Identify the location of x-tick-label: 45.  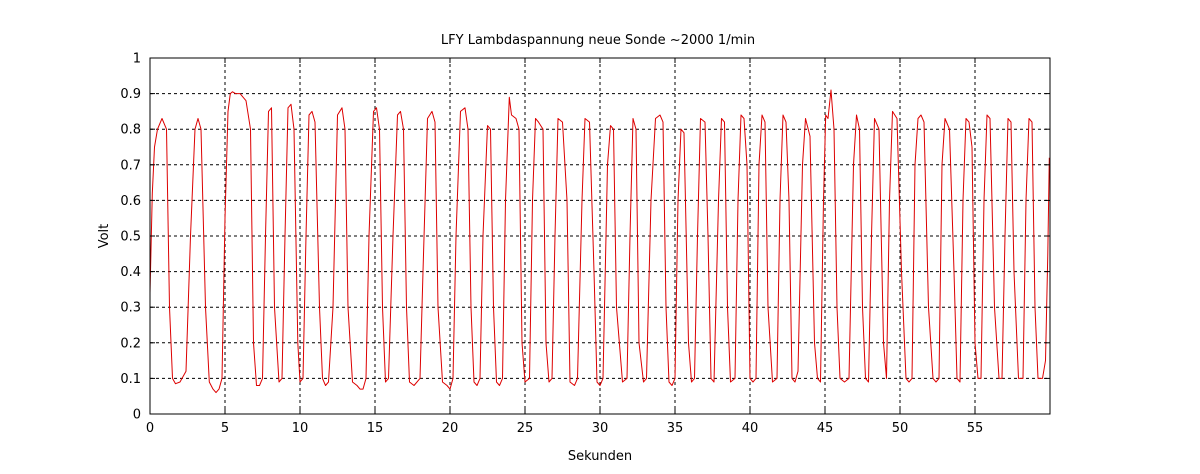
(825, 428).